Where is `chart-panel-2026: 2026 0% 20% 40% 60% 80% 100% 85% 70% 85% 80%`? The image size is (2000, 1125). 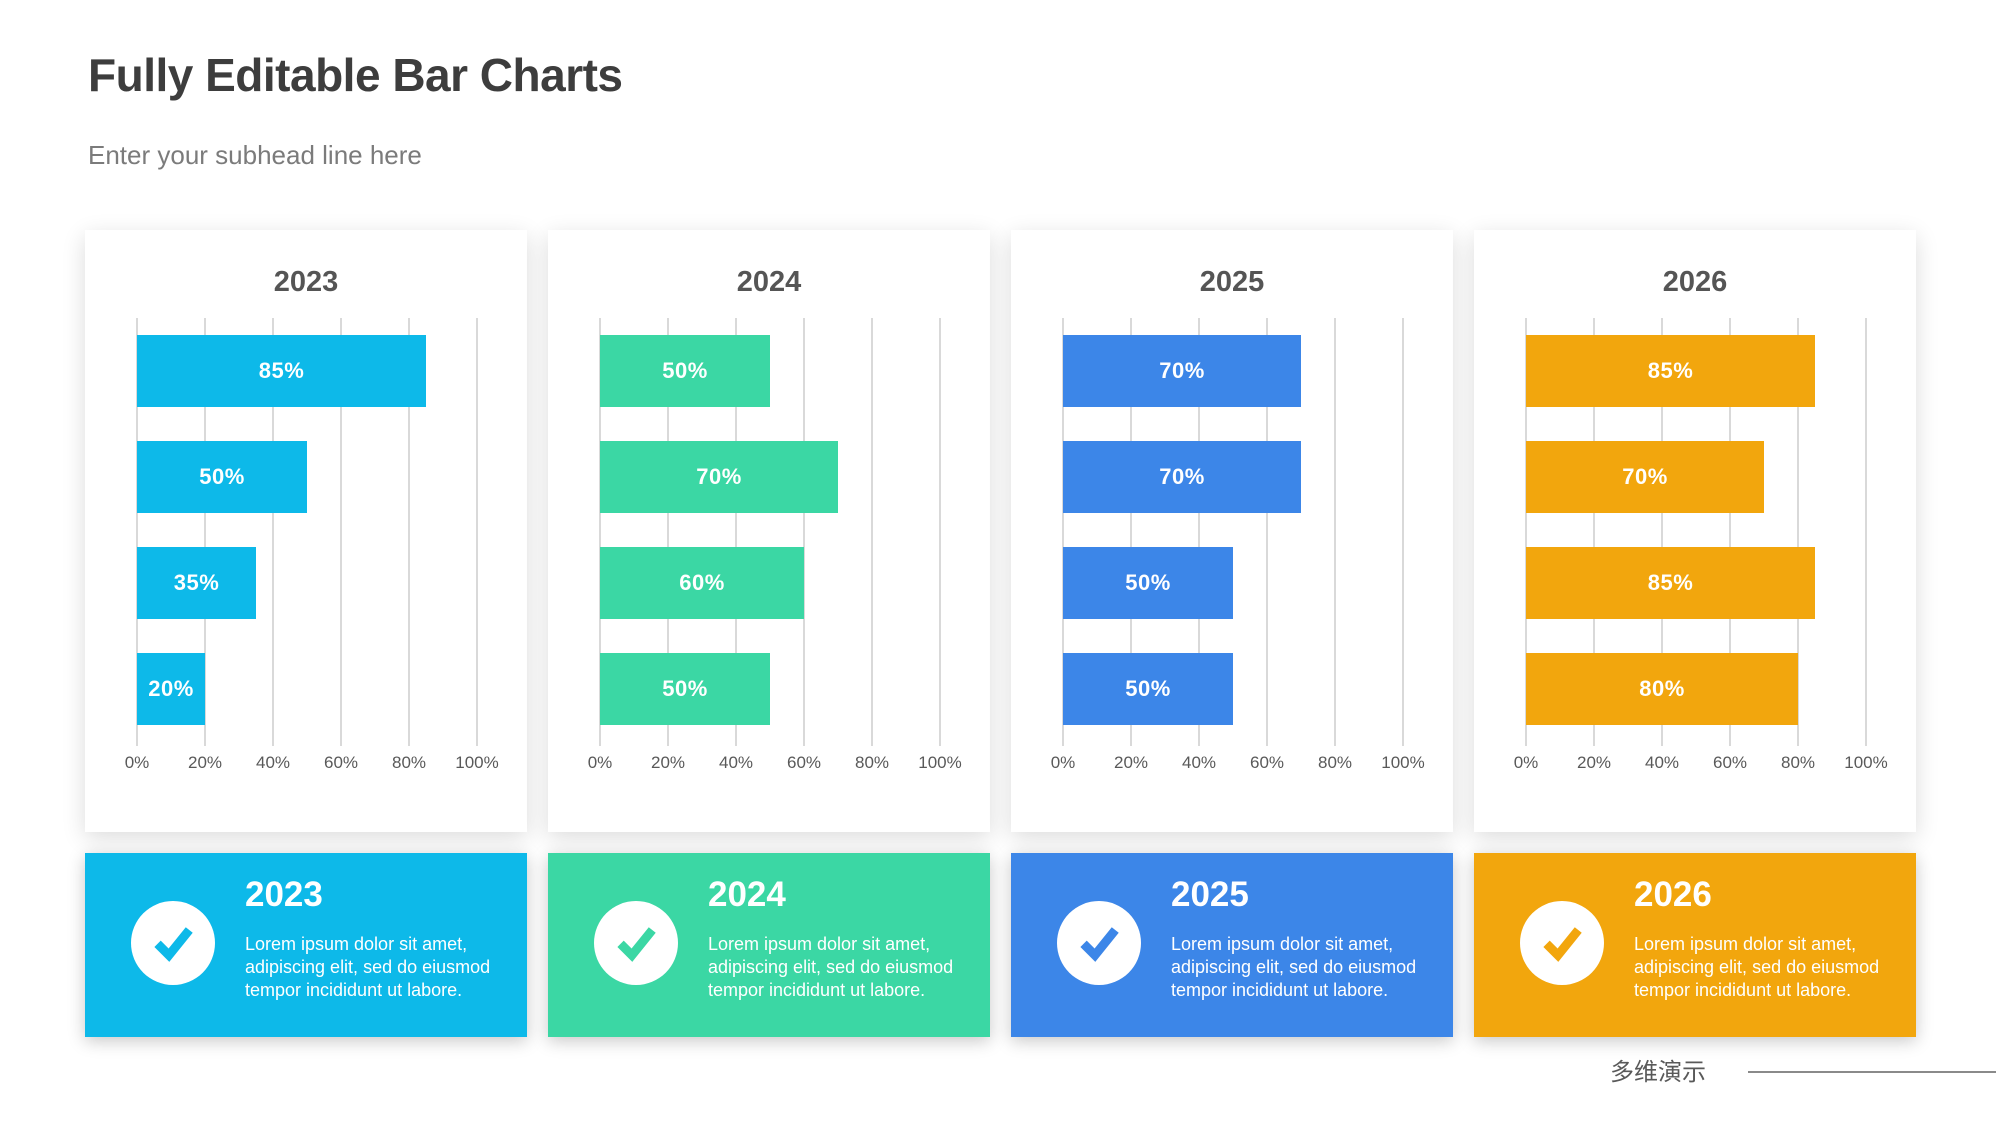
chart-panel-2026: 2026 0% 20% 40% 60% 80% 100% 85% 70% 85% 80% is located at coordinates (1695, 531).